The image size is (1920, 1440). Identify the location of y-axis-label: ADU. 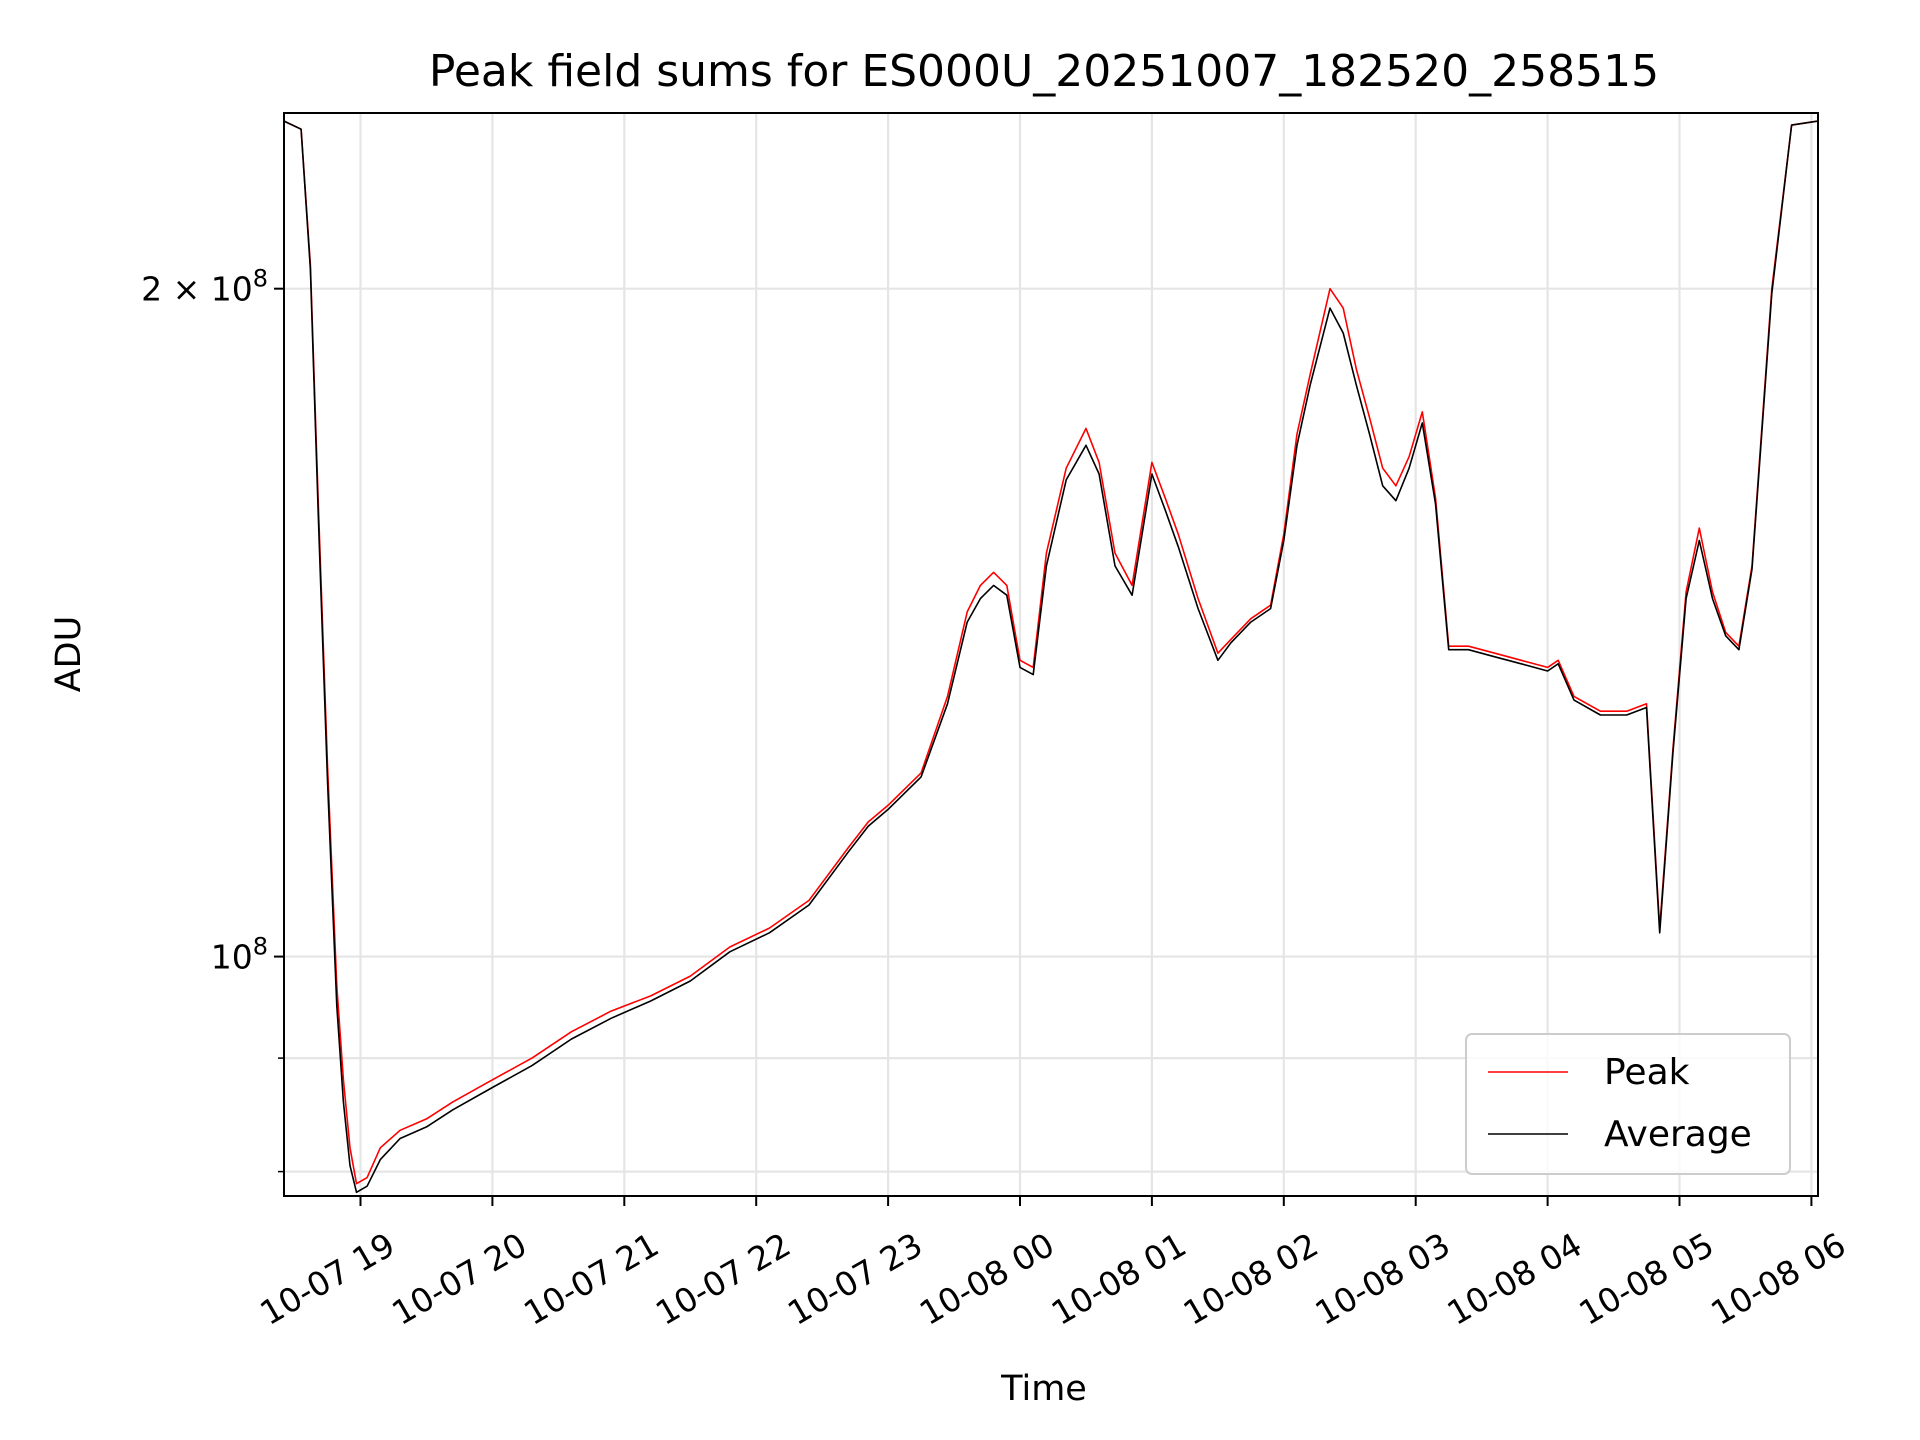
(69, 654).